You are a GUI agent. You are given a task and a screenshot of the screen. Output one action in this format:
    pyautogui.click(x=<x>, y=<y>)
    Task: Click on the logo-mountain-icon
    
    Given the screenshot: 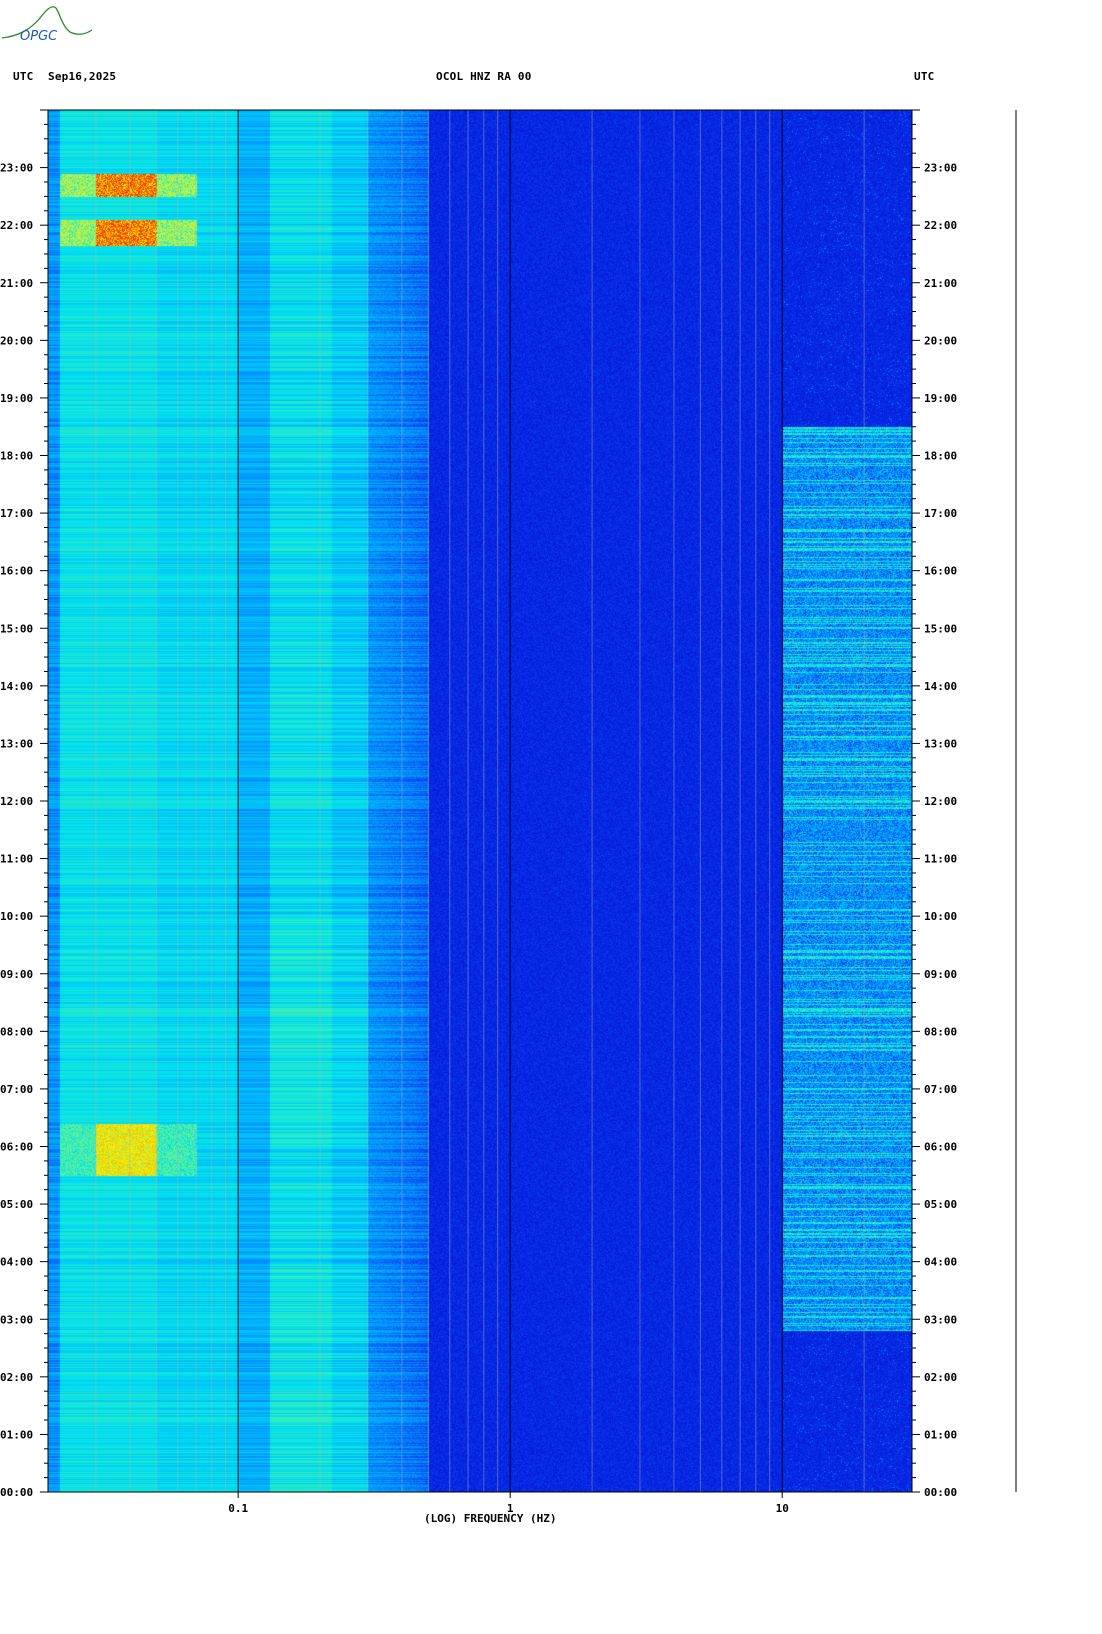 What is the action you would take?
    pyautogui.click(x=47, y=22)
    